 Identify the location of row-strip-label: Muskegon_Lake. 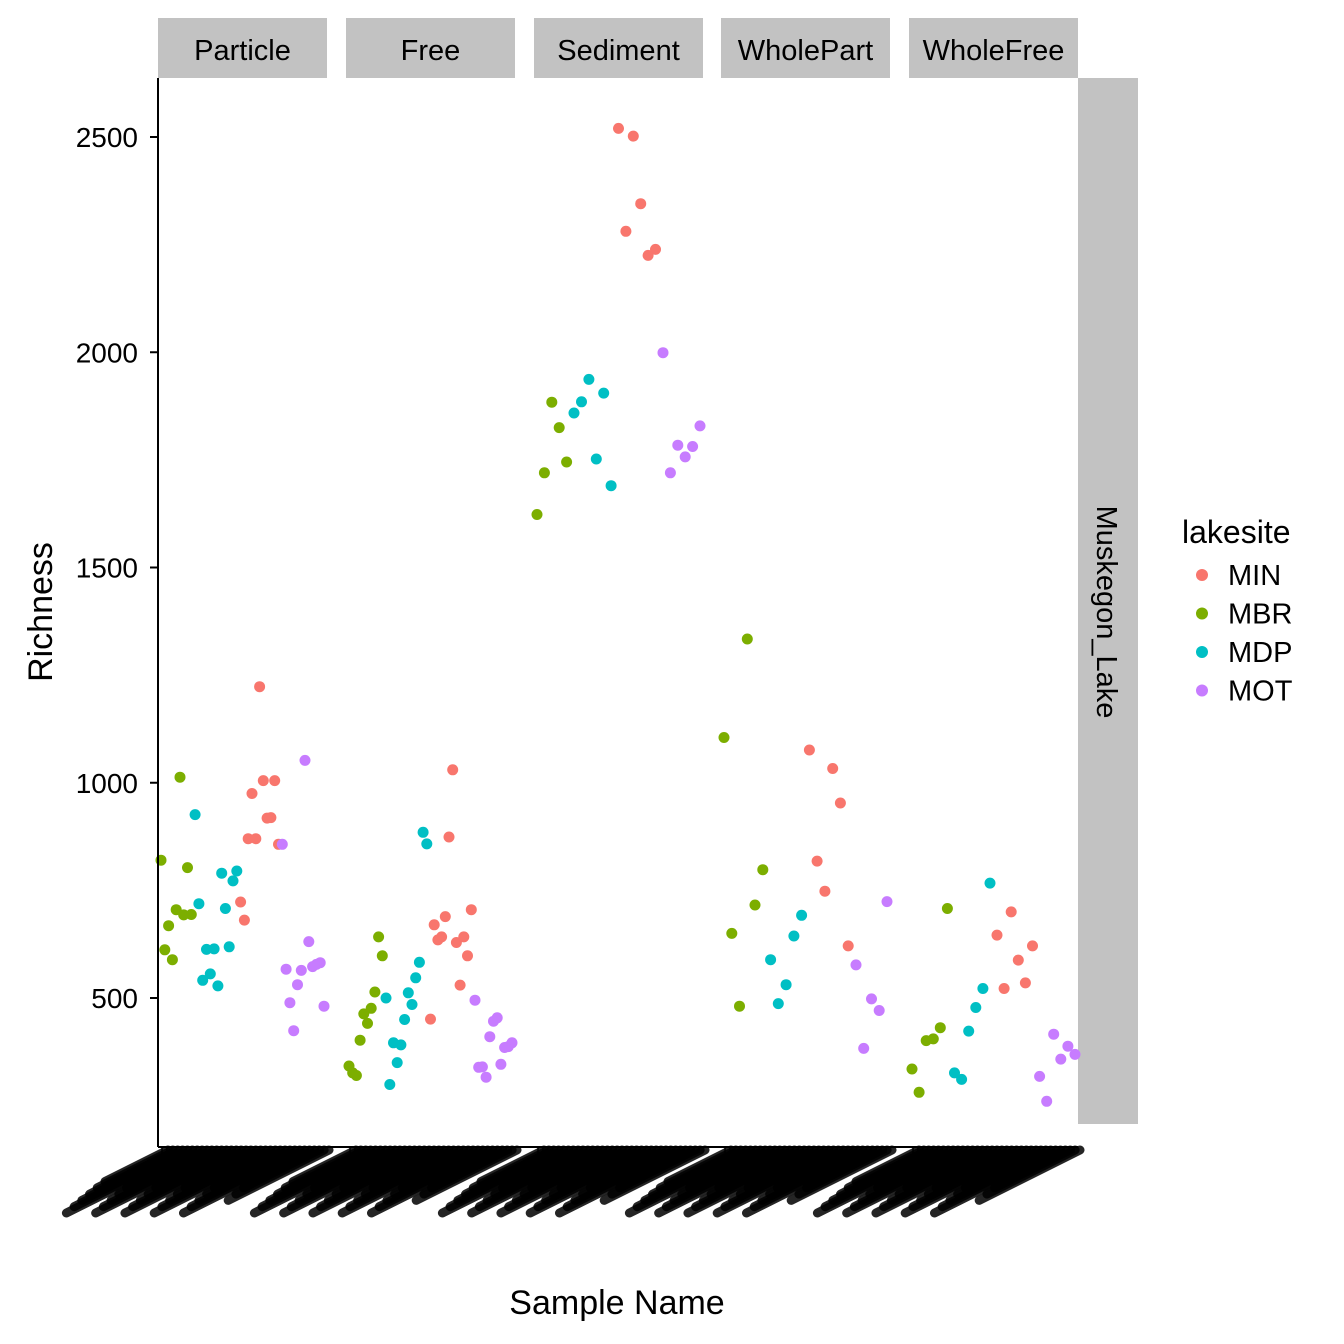
(1106, 612).